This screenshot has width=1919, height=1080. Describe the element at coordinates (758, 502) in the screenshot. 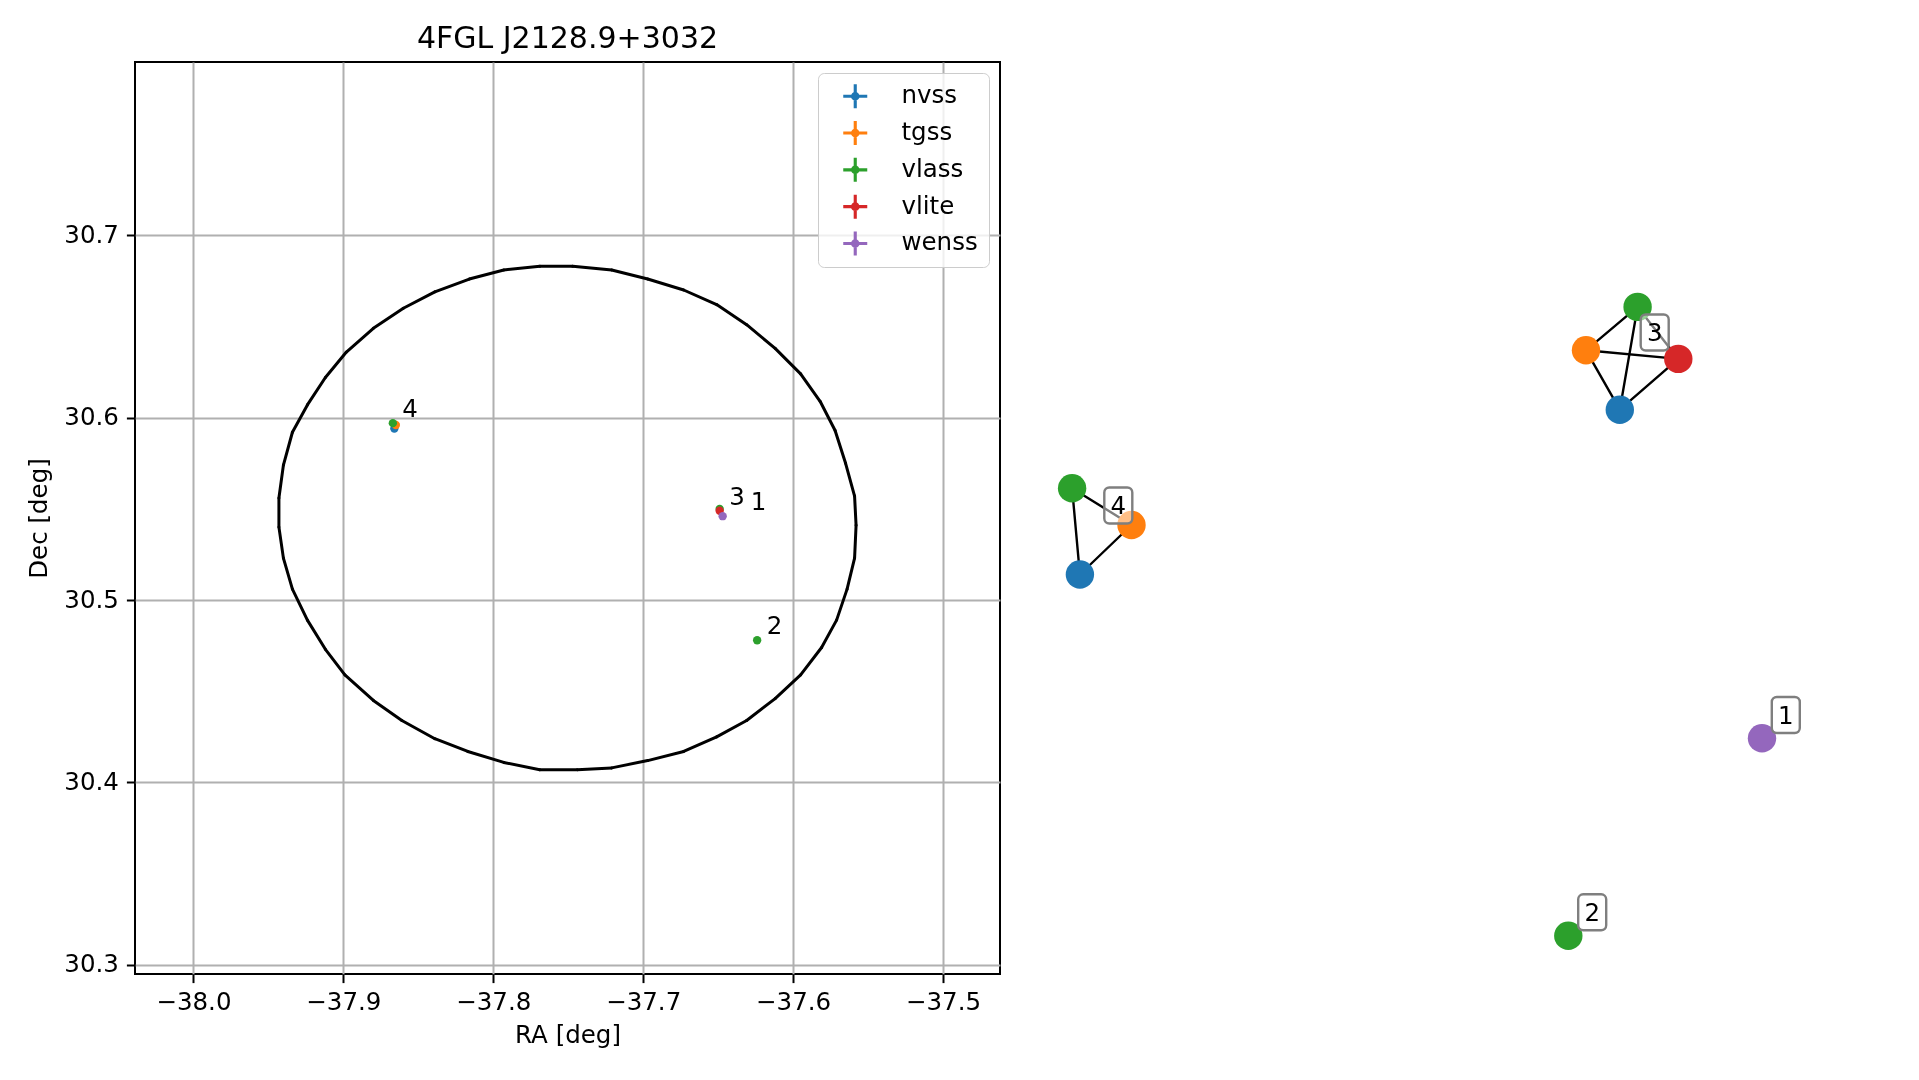

I see `annotation: 1` at that location.